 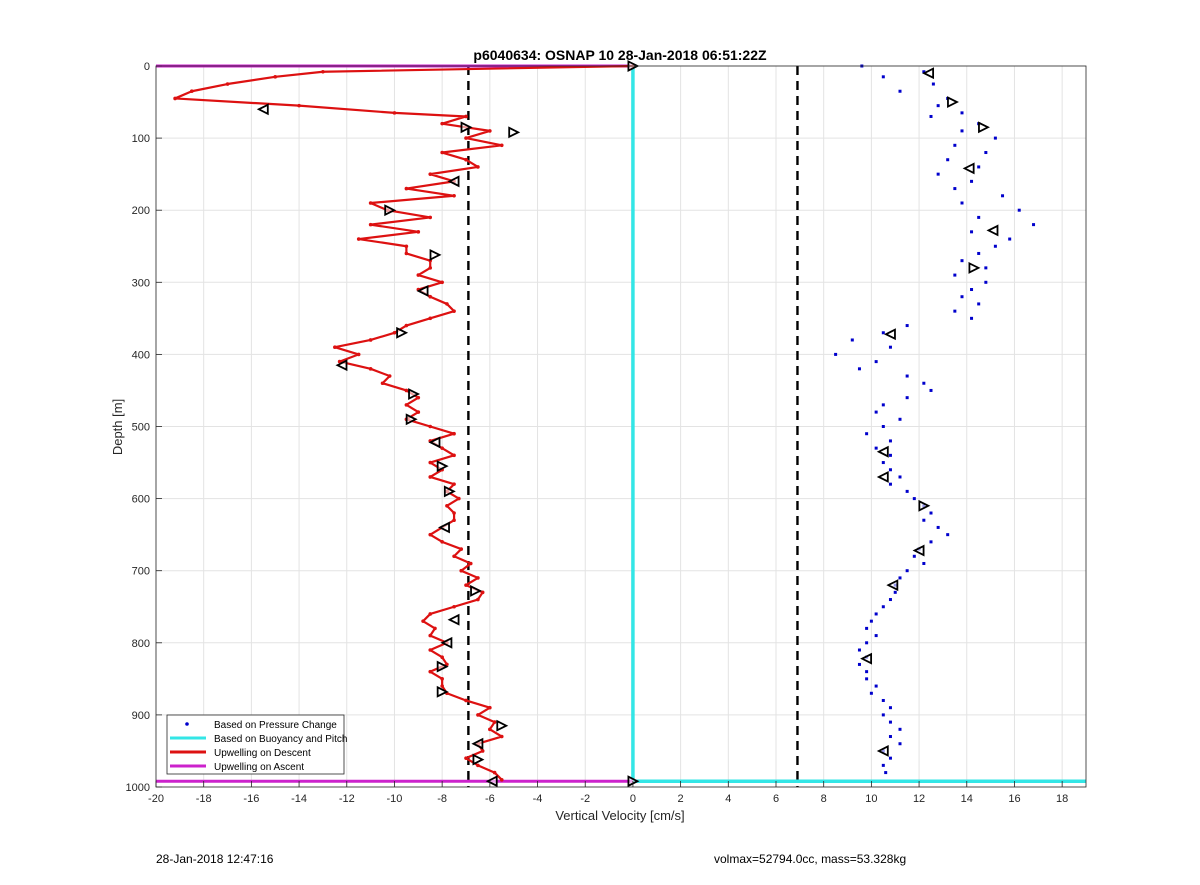 I want to click on x-tick-label: 0, so click(x=633, y=799).